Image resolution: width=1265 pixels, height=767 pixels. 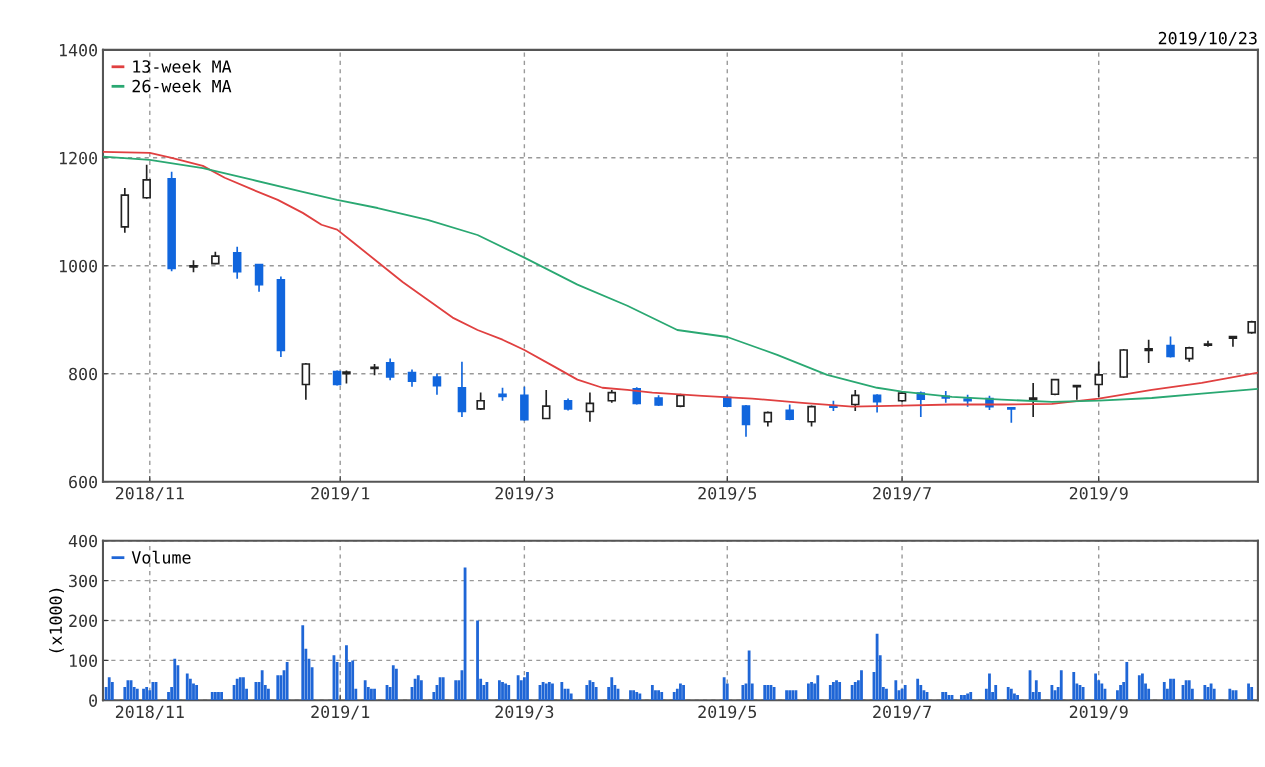 What do you see at coordinates (902, 712) in the screenshot?
I see `x-tick-label: 2019/7` at bounding box center [902, 712].